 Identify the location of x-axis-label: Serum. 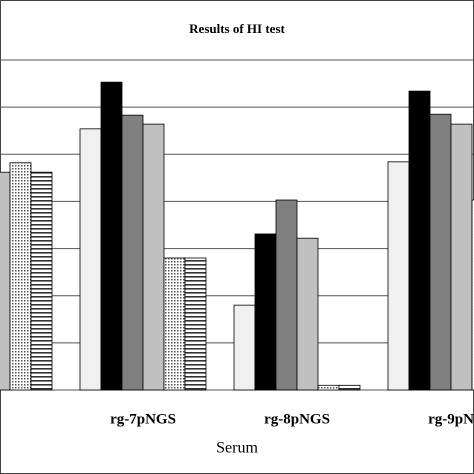
(237, 448).